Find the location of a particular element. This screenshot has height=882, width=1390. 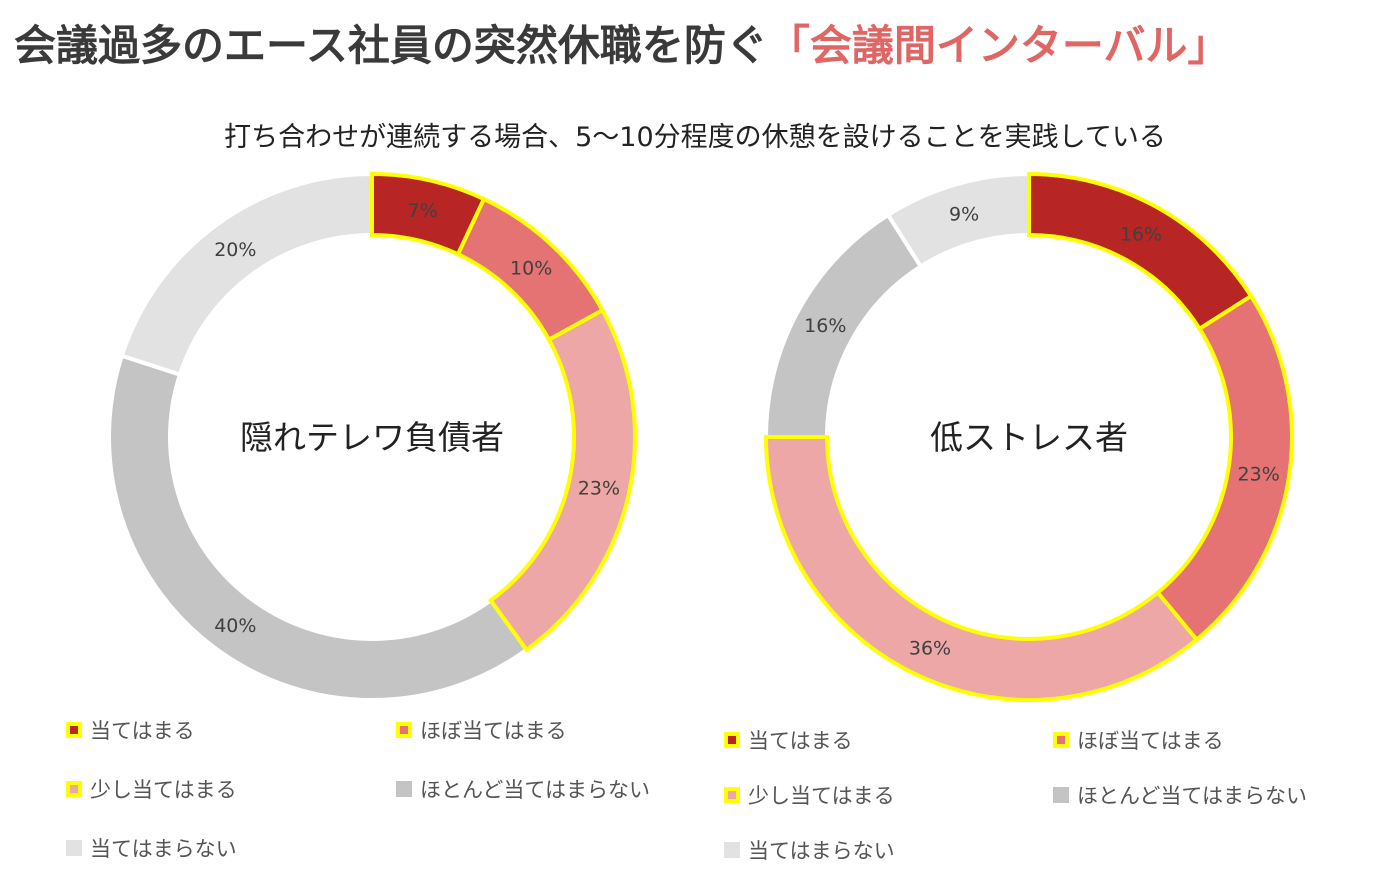

legend-right-item-5: 当てはまらない is located at coordinates (809, 850).